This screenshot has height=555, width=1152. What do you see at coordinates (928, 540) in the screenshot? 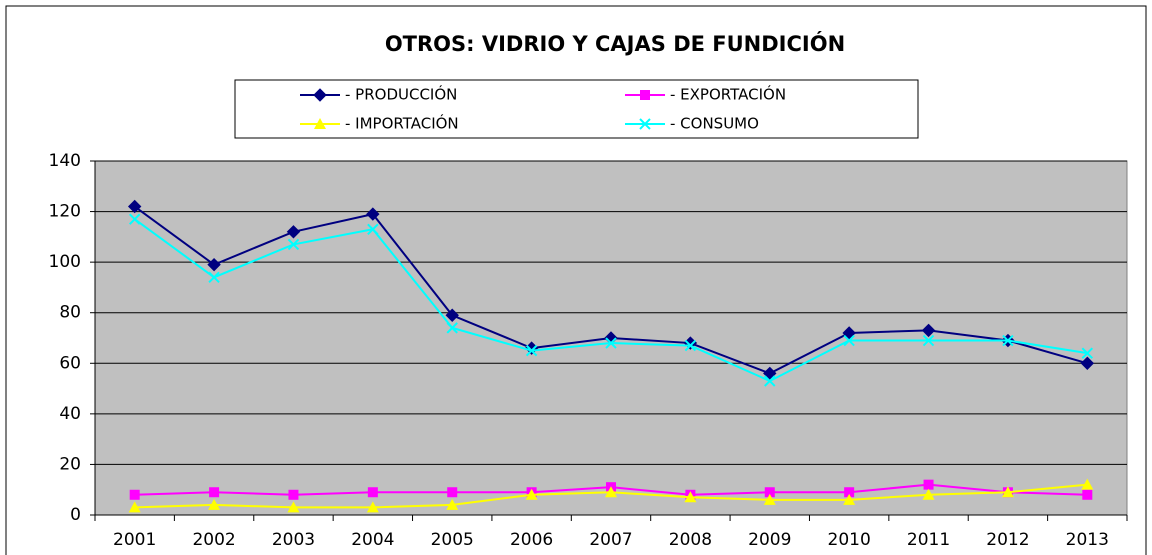
I see `x-tick-label: 2011` at bounding box center [928, 540].